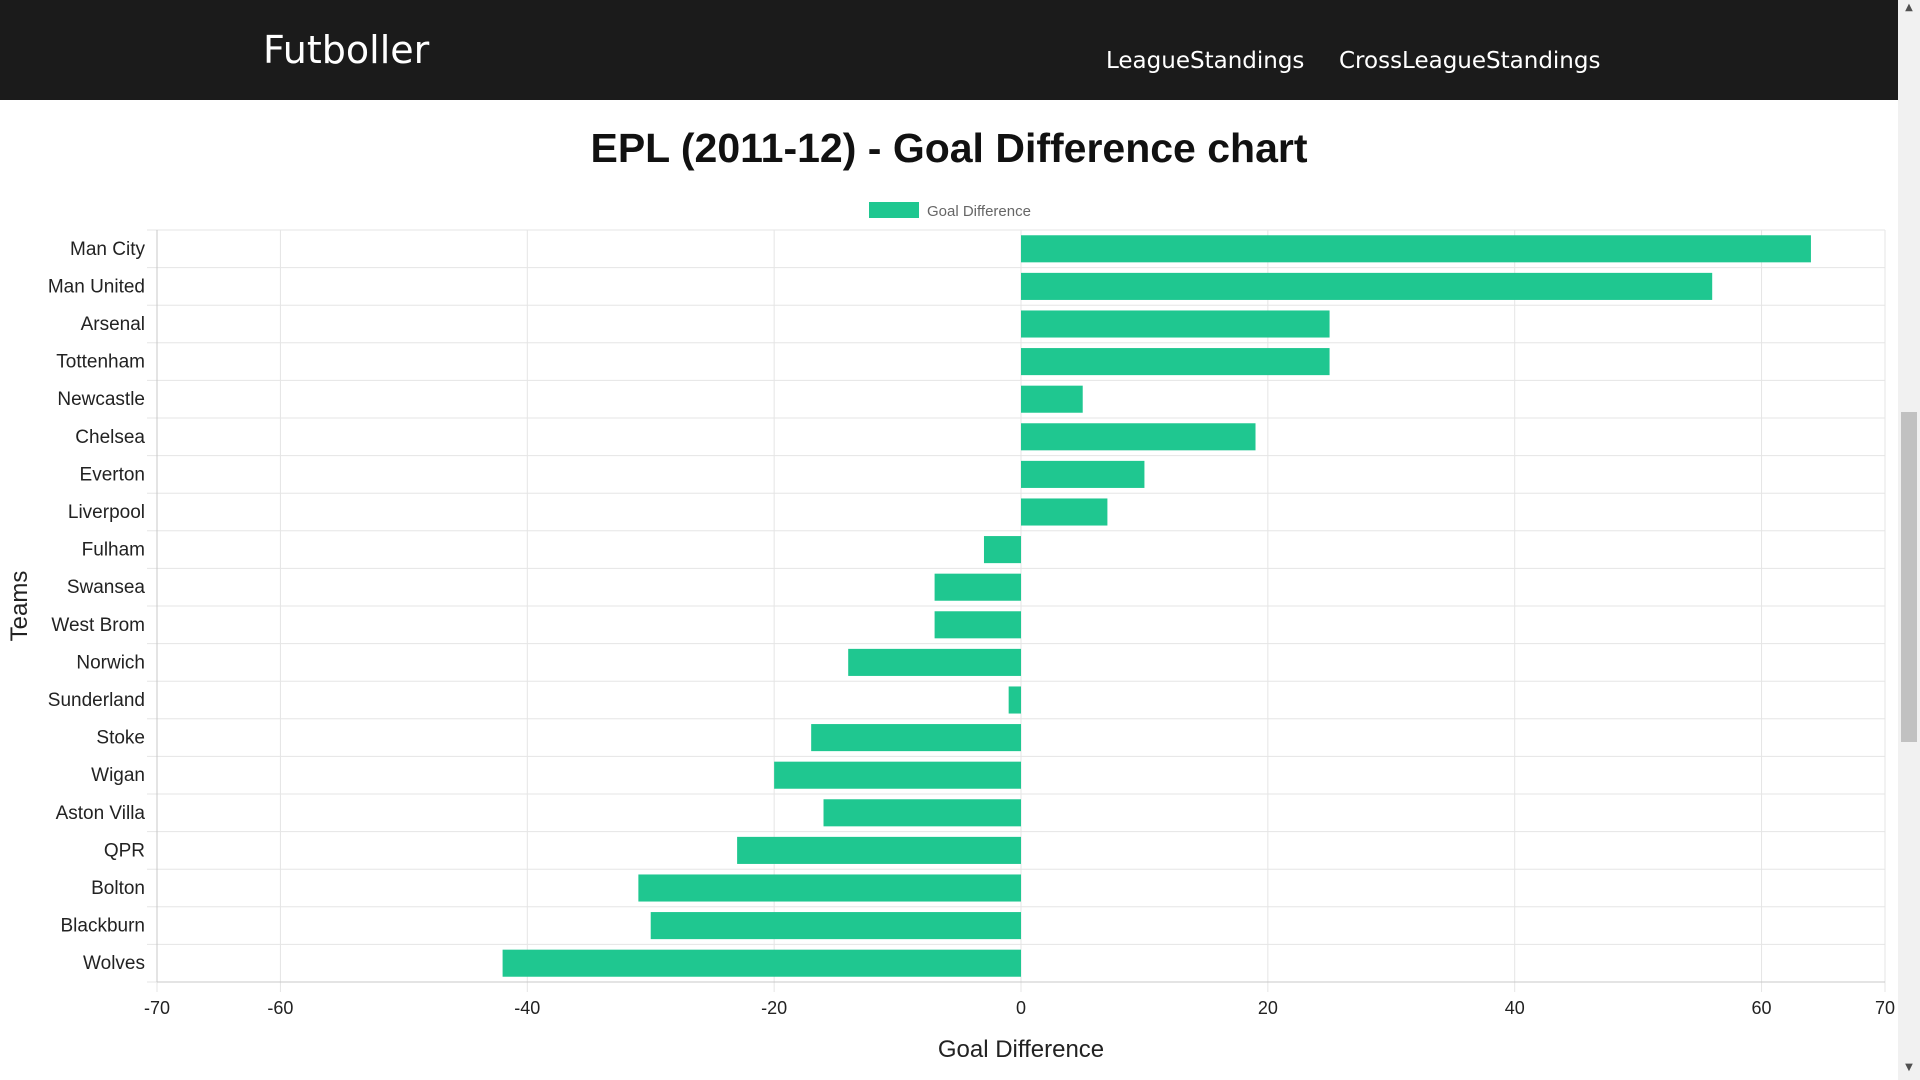  Describe the element at coordinates (1268, 1008) in the screenshot. I see `x-tick-label: 20` at that location.